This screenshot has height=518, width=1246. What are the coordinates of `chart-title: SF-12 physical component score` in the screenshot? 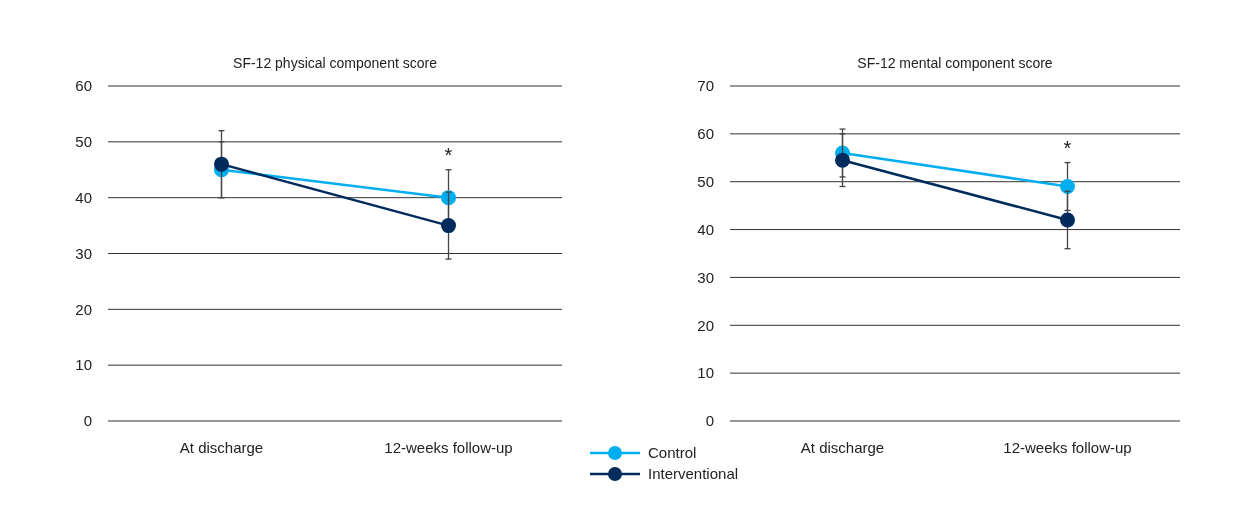 It's located at (335, 63).